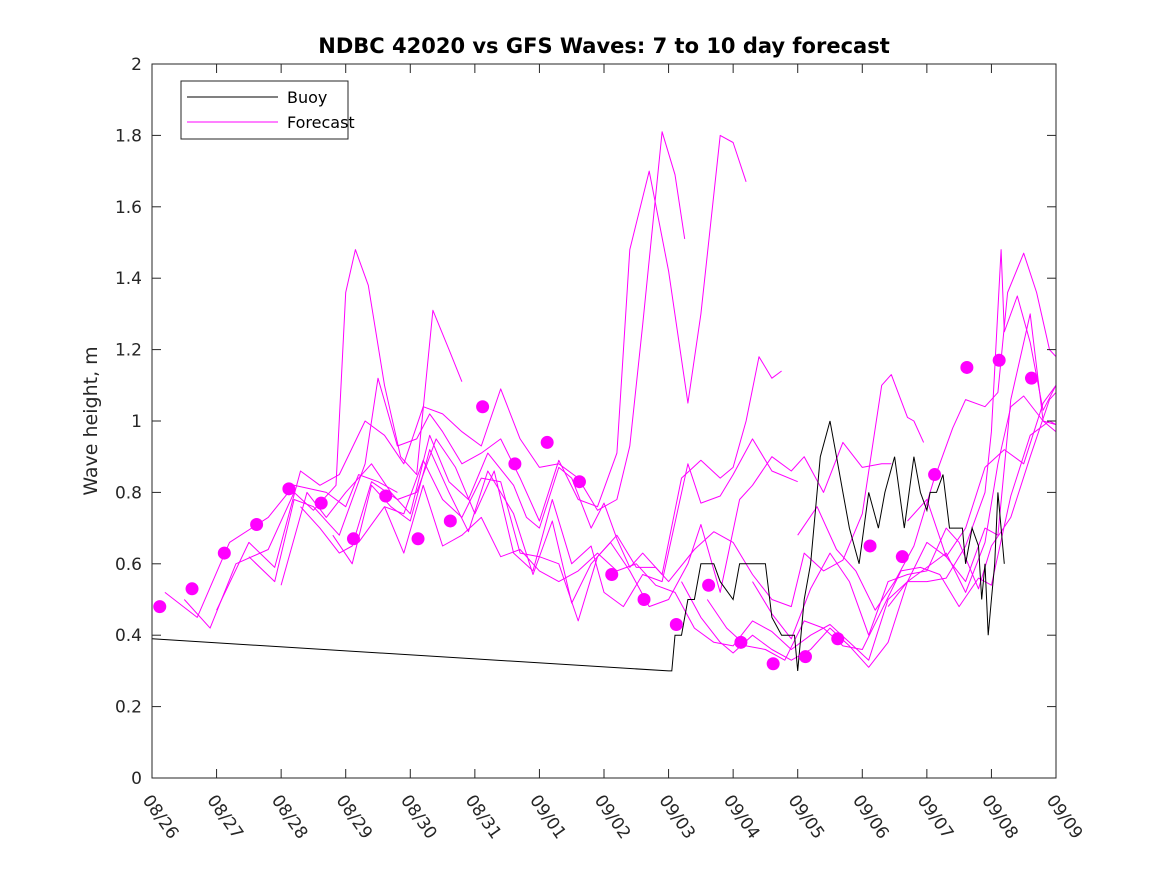 The image size is (1167, 875). Describe the element at coordinates (307, 97) in the screenshot. I see `legend-buoy-label: Buoy` at that location.